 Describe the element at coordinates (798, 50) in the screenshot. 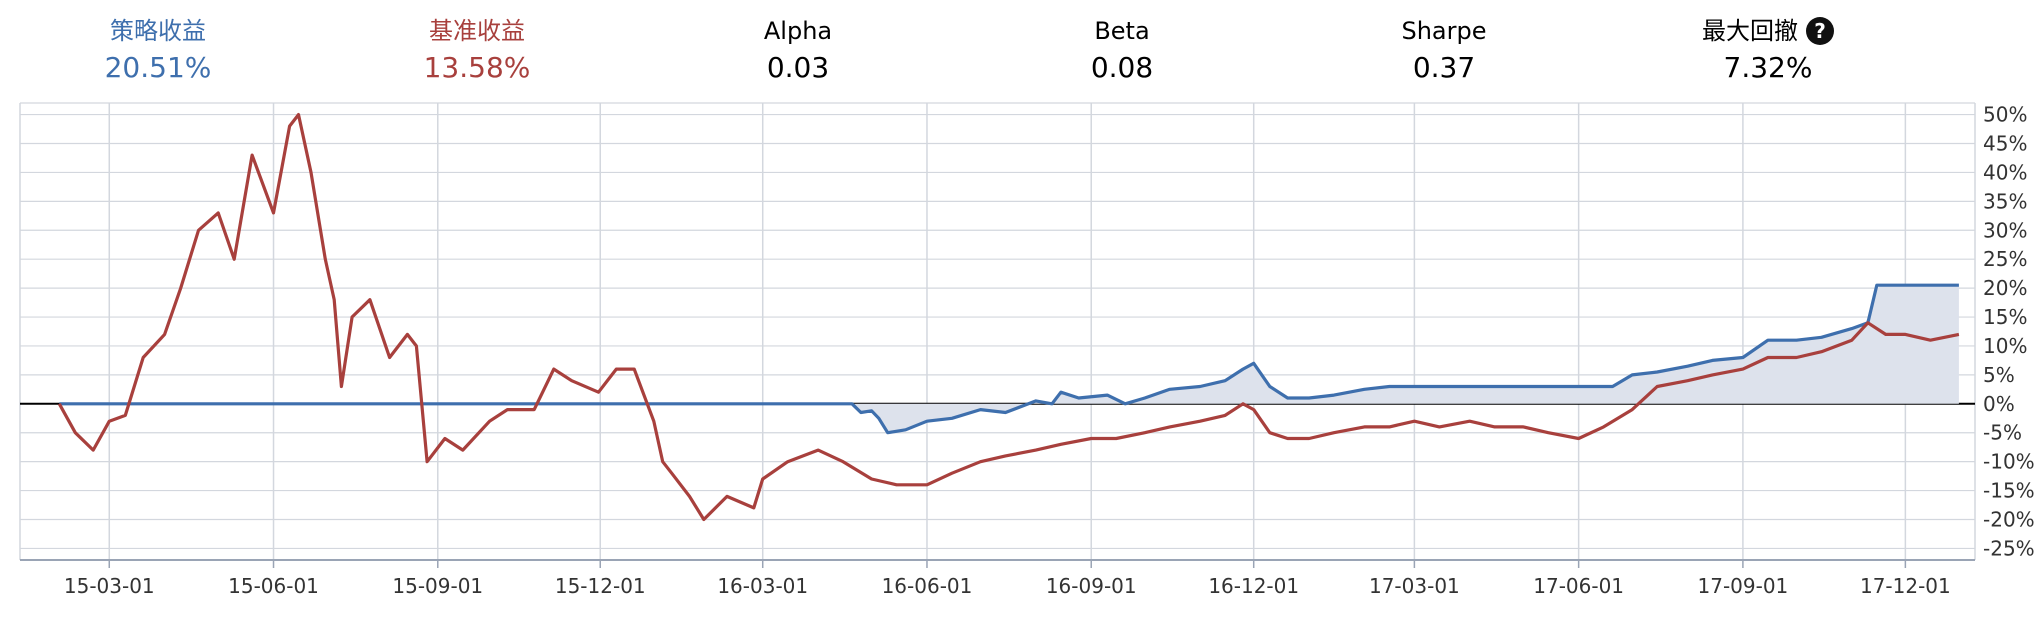

I see `alpha-stat: Alpha 0.03` at that location.